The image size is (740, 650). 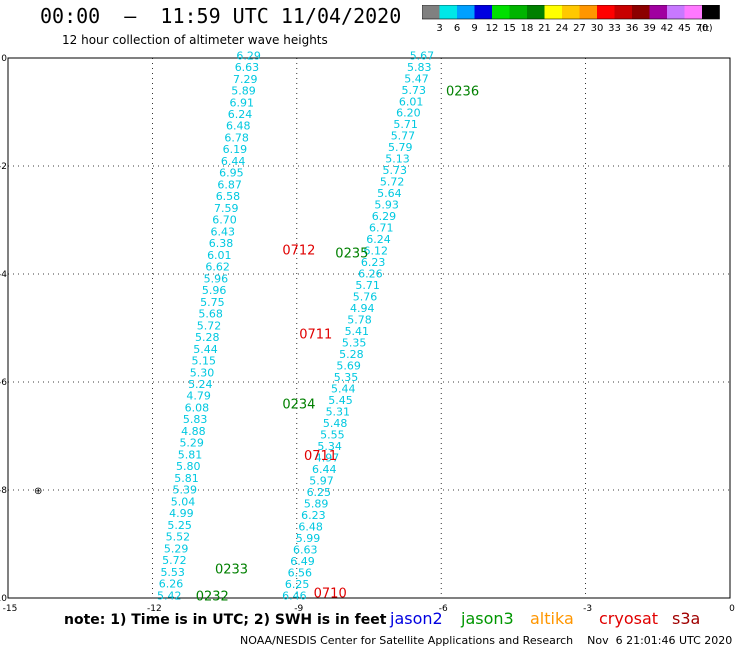 What do you see at coordinates (362, 308) in the screenshot?
I see `swh-value-label: 4.94` at bounding box center [362, 308].